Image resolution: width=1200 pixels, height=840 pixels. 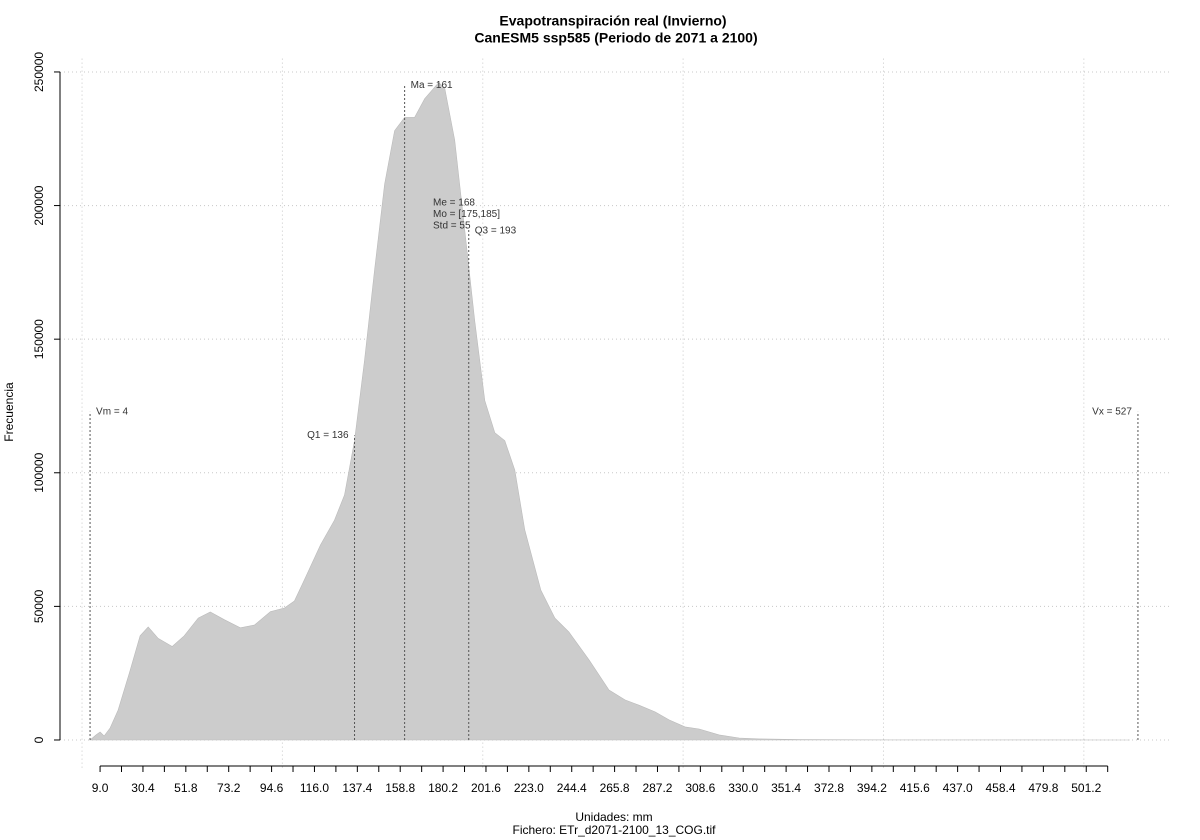 I want to click on x-tick-label: 201.6, so click(x=486, y=788).